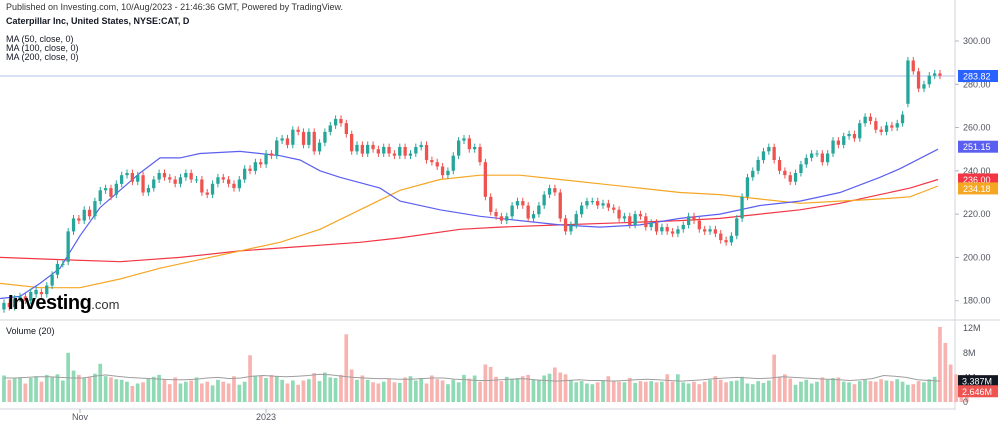 The image size is (1000, 424). What do you see at coordinates (972, 328) in the screenshot?
I see `volume-tick-label: 12M` at bounding box center [972, 328].